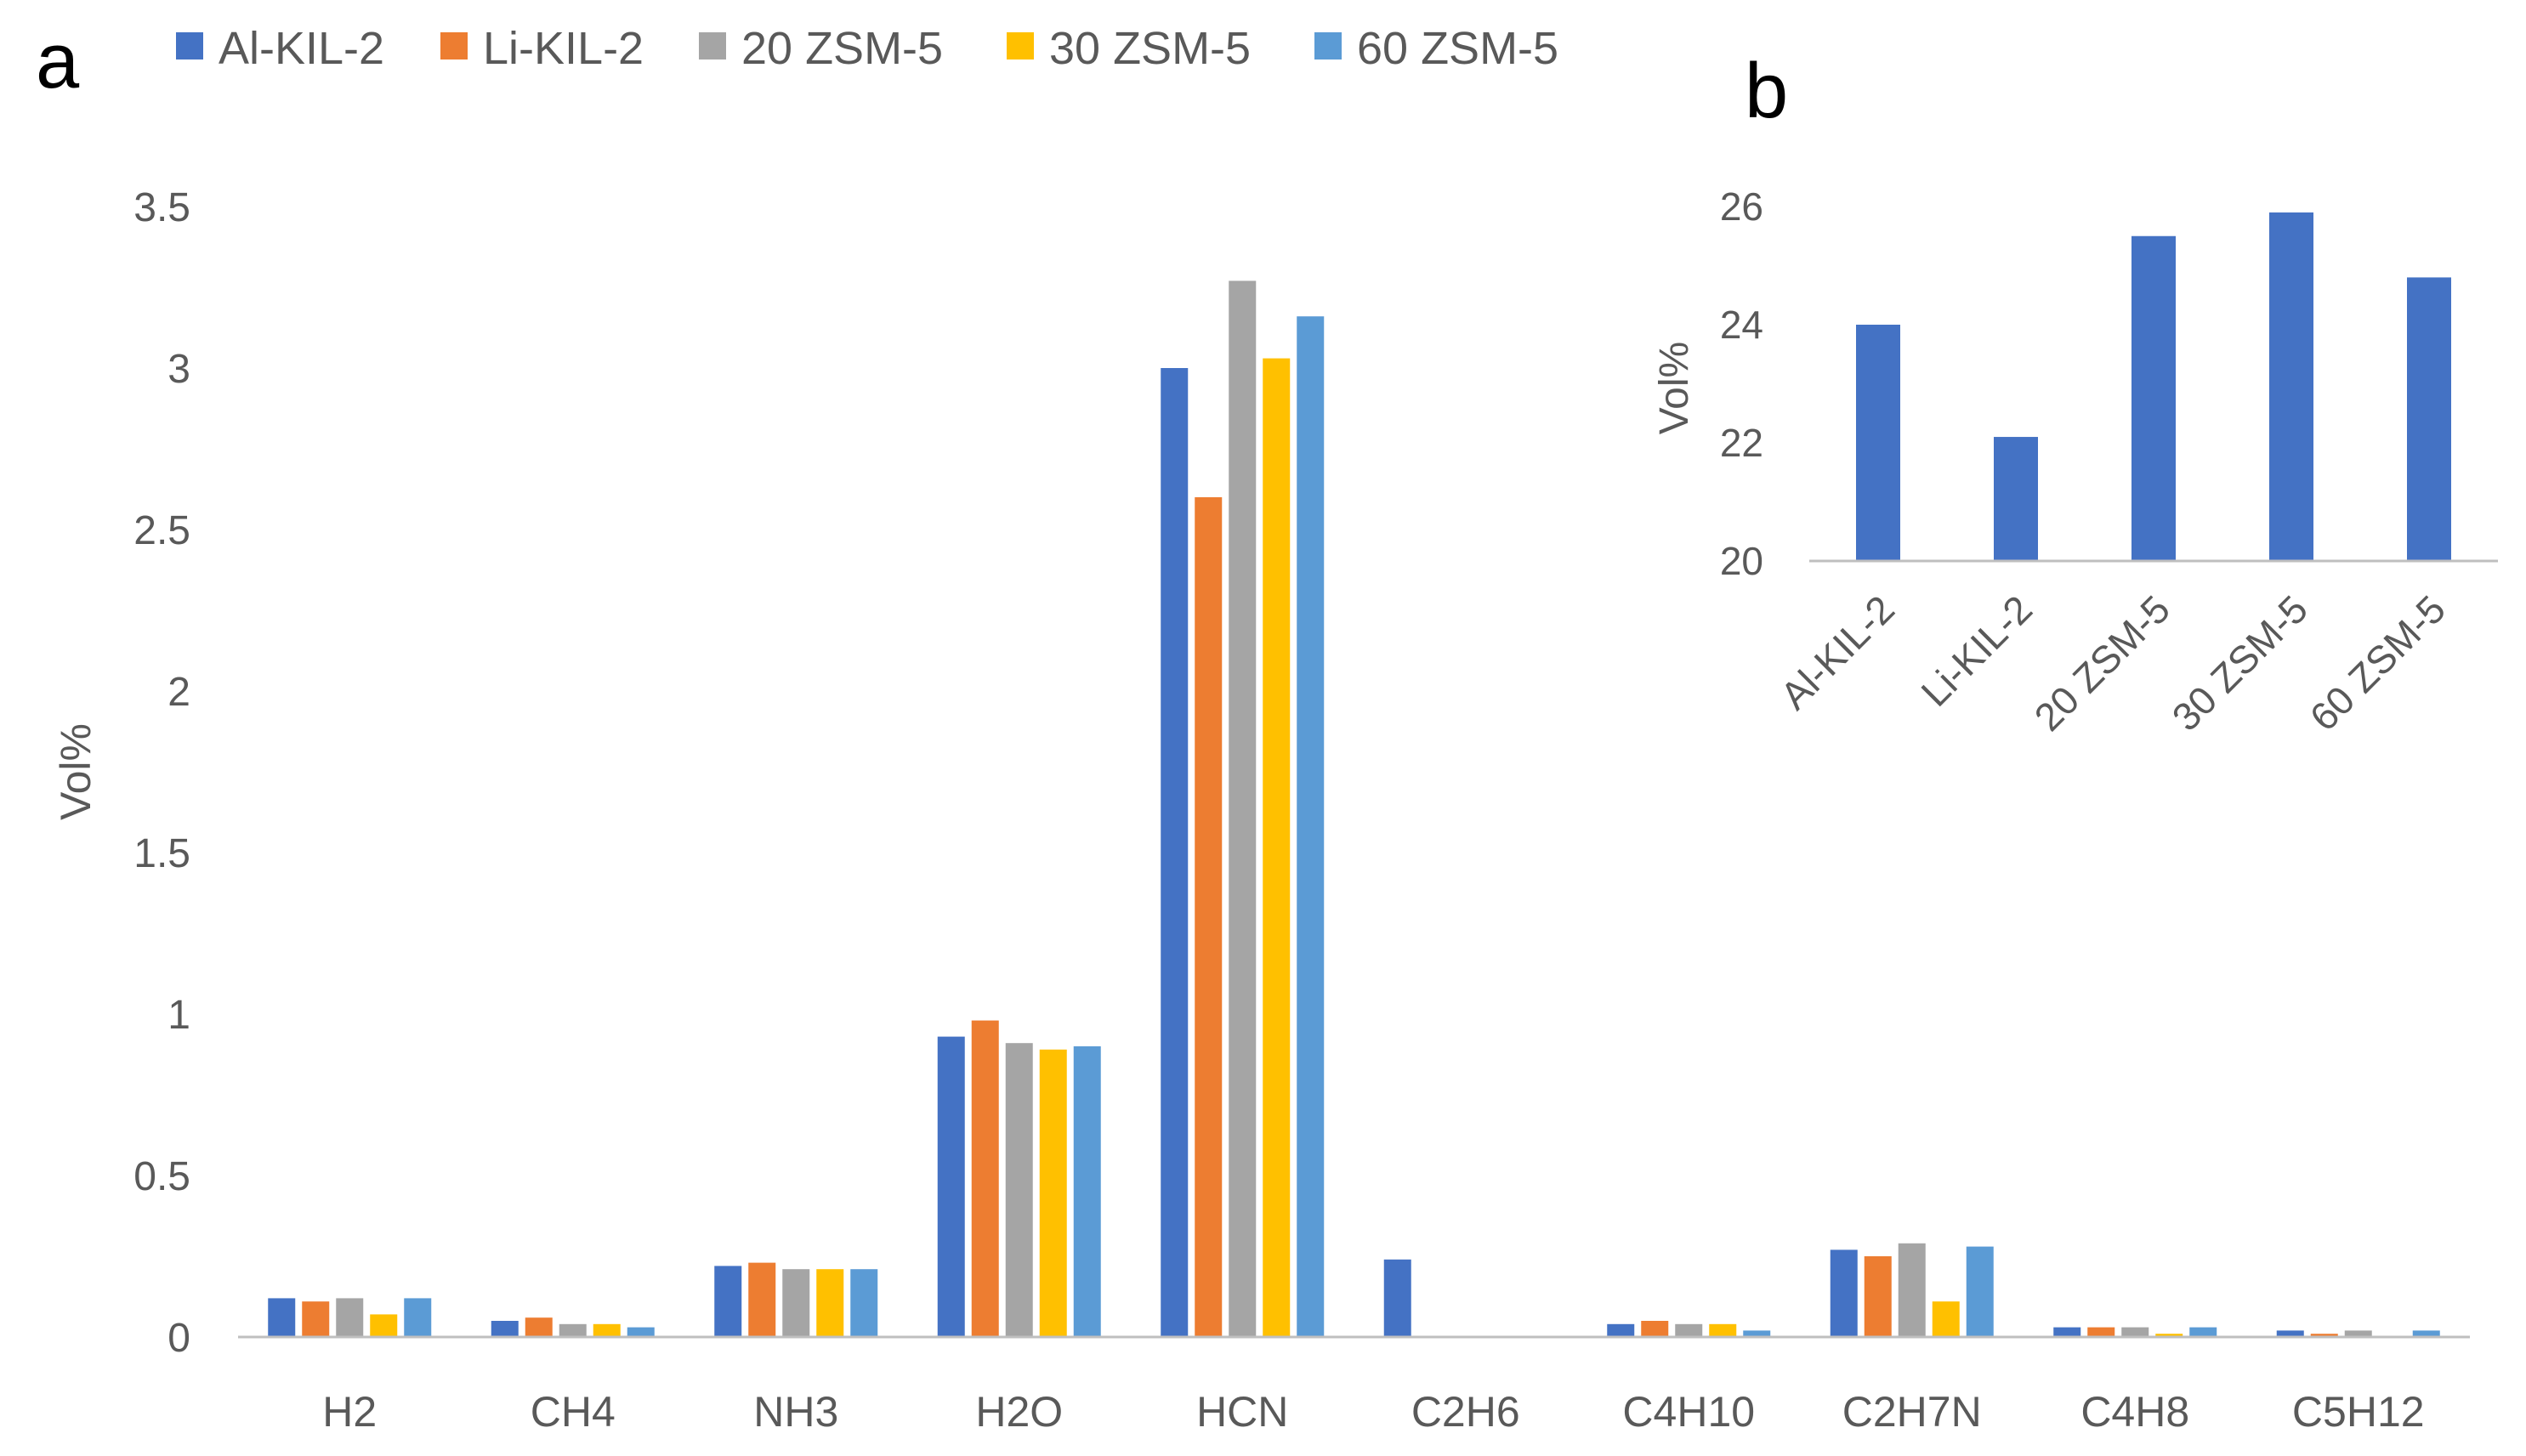 This screenshot has width=2526, height=1456. I want to click on x-tick-label: C4H8, so click(2134, 1412).